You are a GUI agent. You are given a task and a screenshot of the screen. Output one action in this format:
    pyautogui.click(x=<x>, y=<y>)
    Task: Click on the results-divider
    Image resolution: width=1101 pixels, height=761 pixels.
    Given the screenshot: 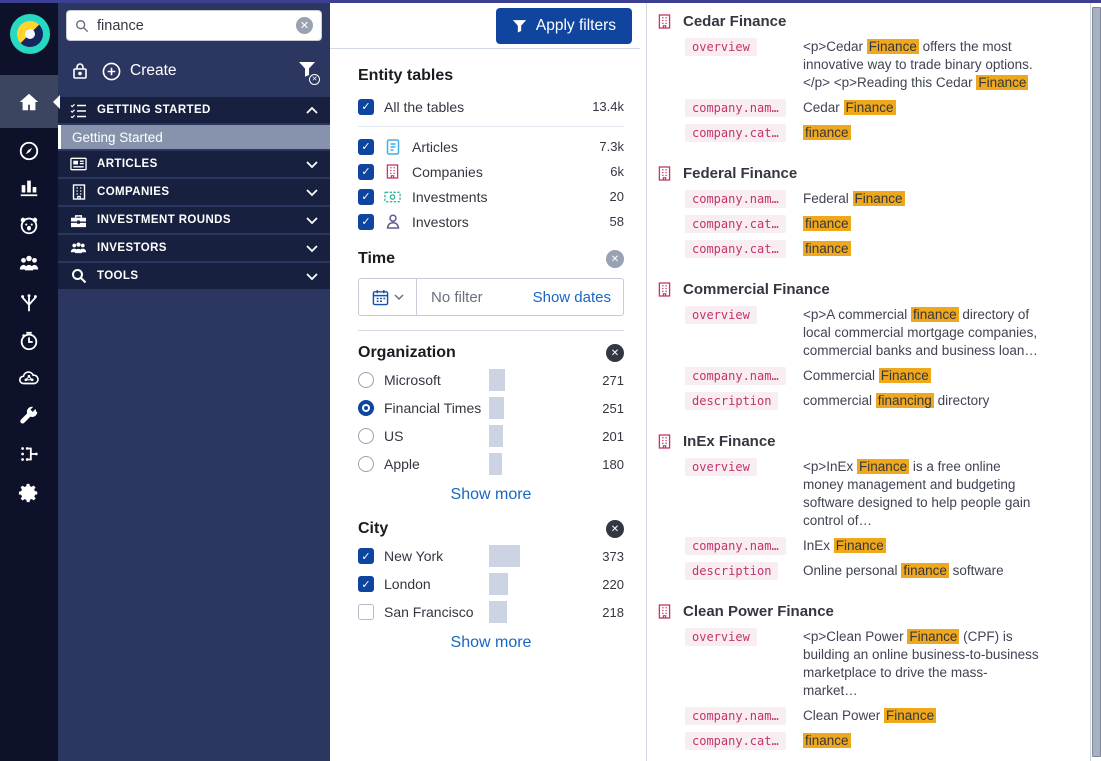 What is the action you would take?
    pyautogui.click(x=646, y=382)
    